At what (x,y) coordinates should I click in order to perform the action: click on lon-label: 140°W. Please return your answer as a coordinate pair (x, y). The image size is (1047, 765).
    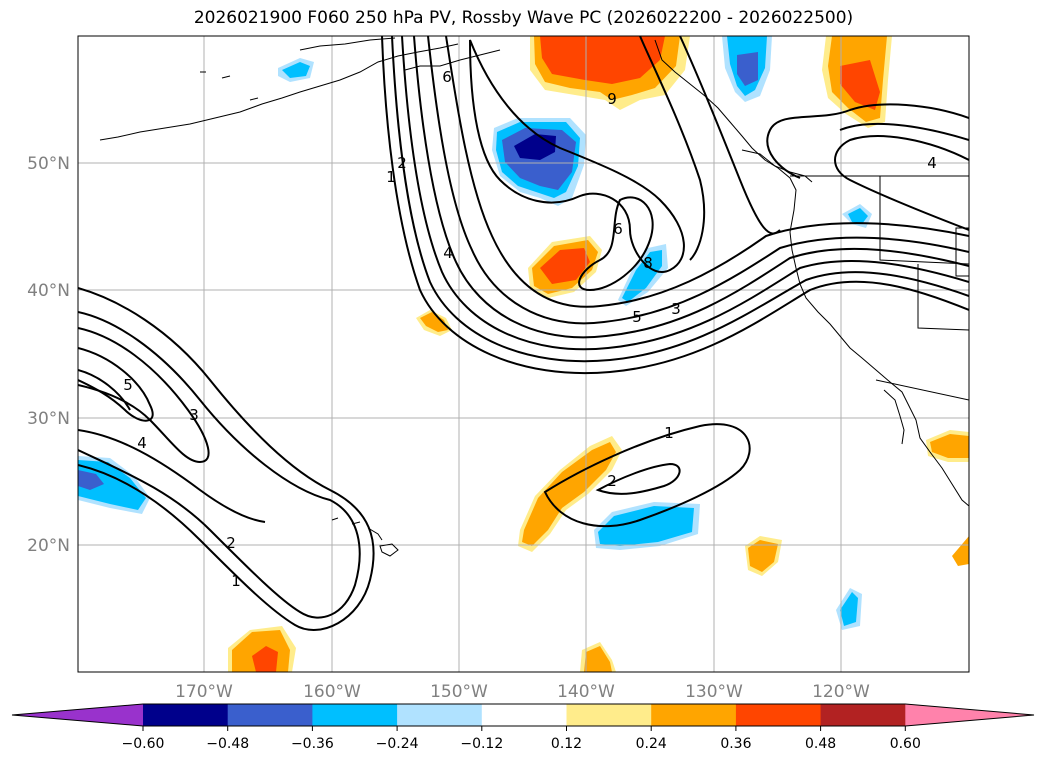
    Looking at the image, I should click on (586, 692).